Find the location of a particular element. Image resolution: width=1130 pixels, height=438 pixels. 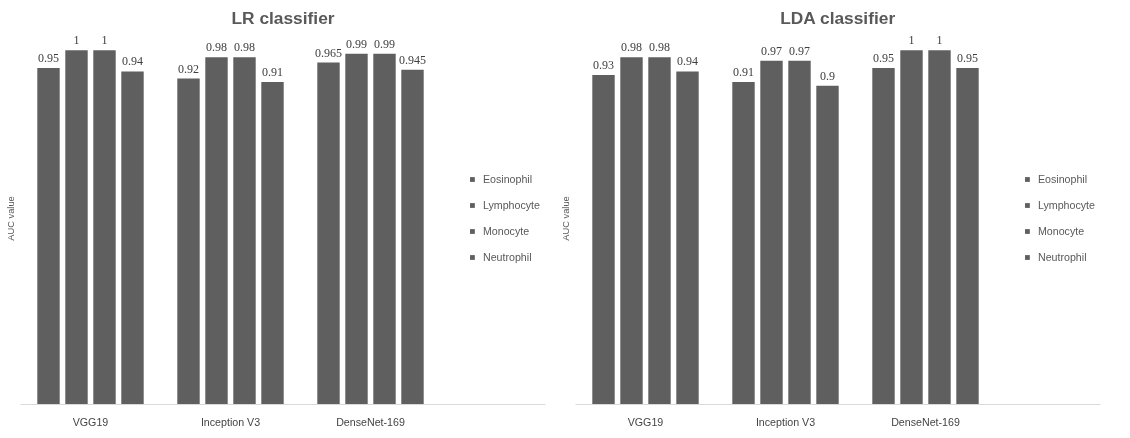

data-label: 0.93 is located at coordinates (603, 65).